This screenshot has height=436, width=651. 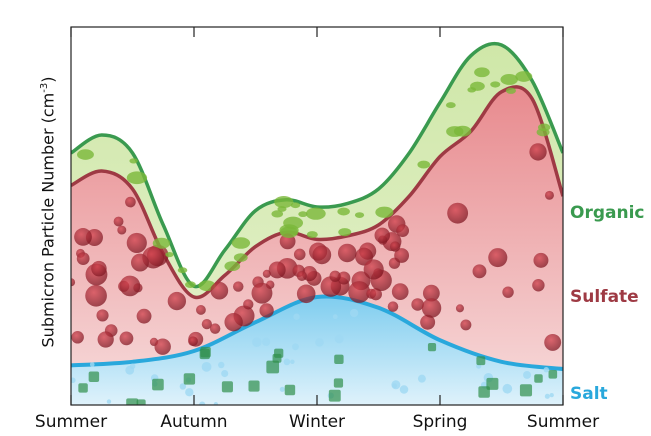 I want to click on series-label-sulfate: Sulfate, so click(x=604, y=297).